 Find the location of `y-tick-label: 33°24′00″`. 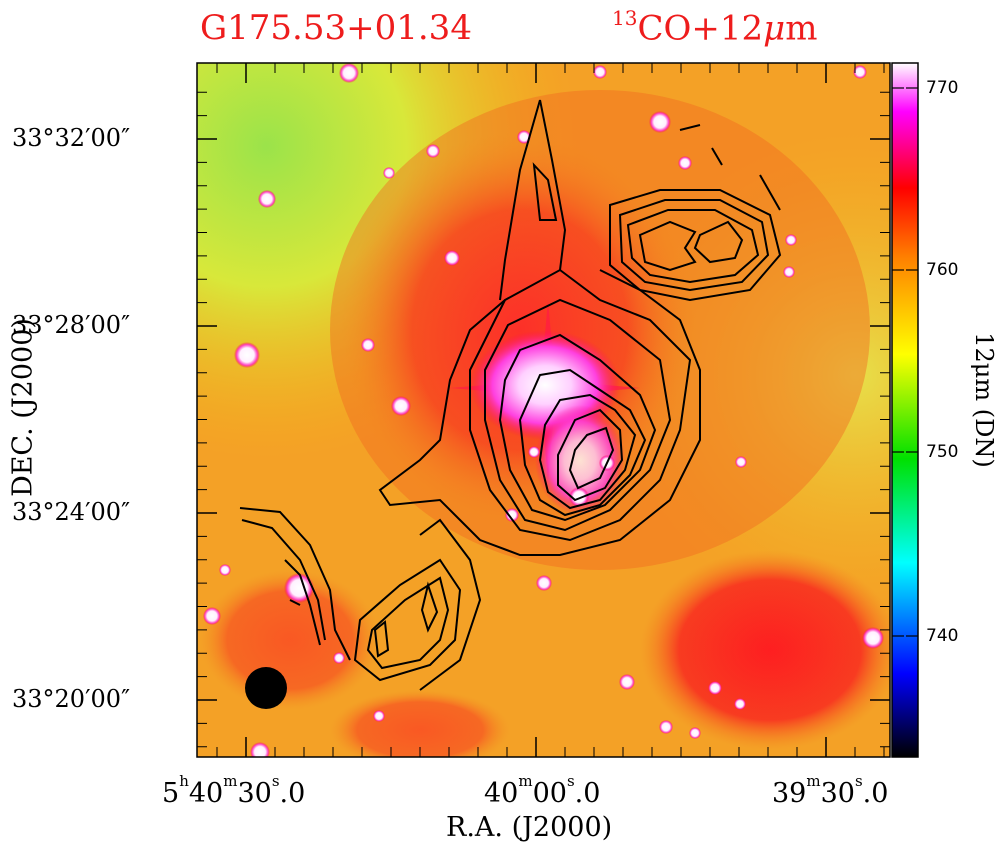

y-tick-label: 33°24′00″ is located at coordinates (71, 512).